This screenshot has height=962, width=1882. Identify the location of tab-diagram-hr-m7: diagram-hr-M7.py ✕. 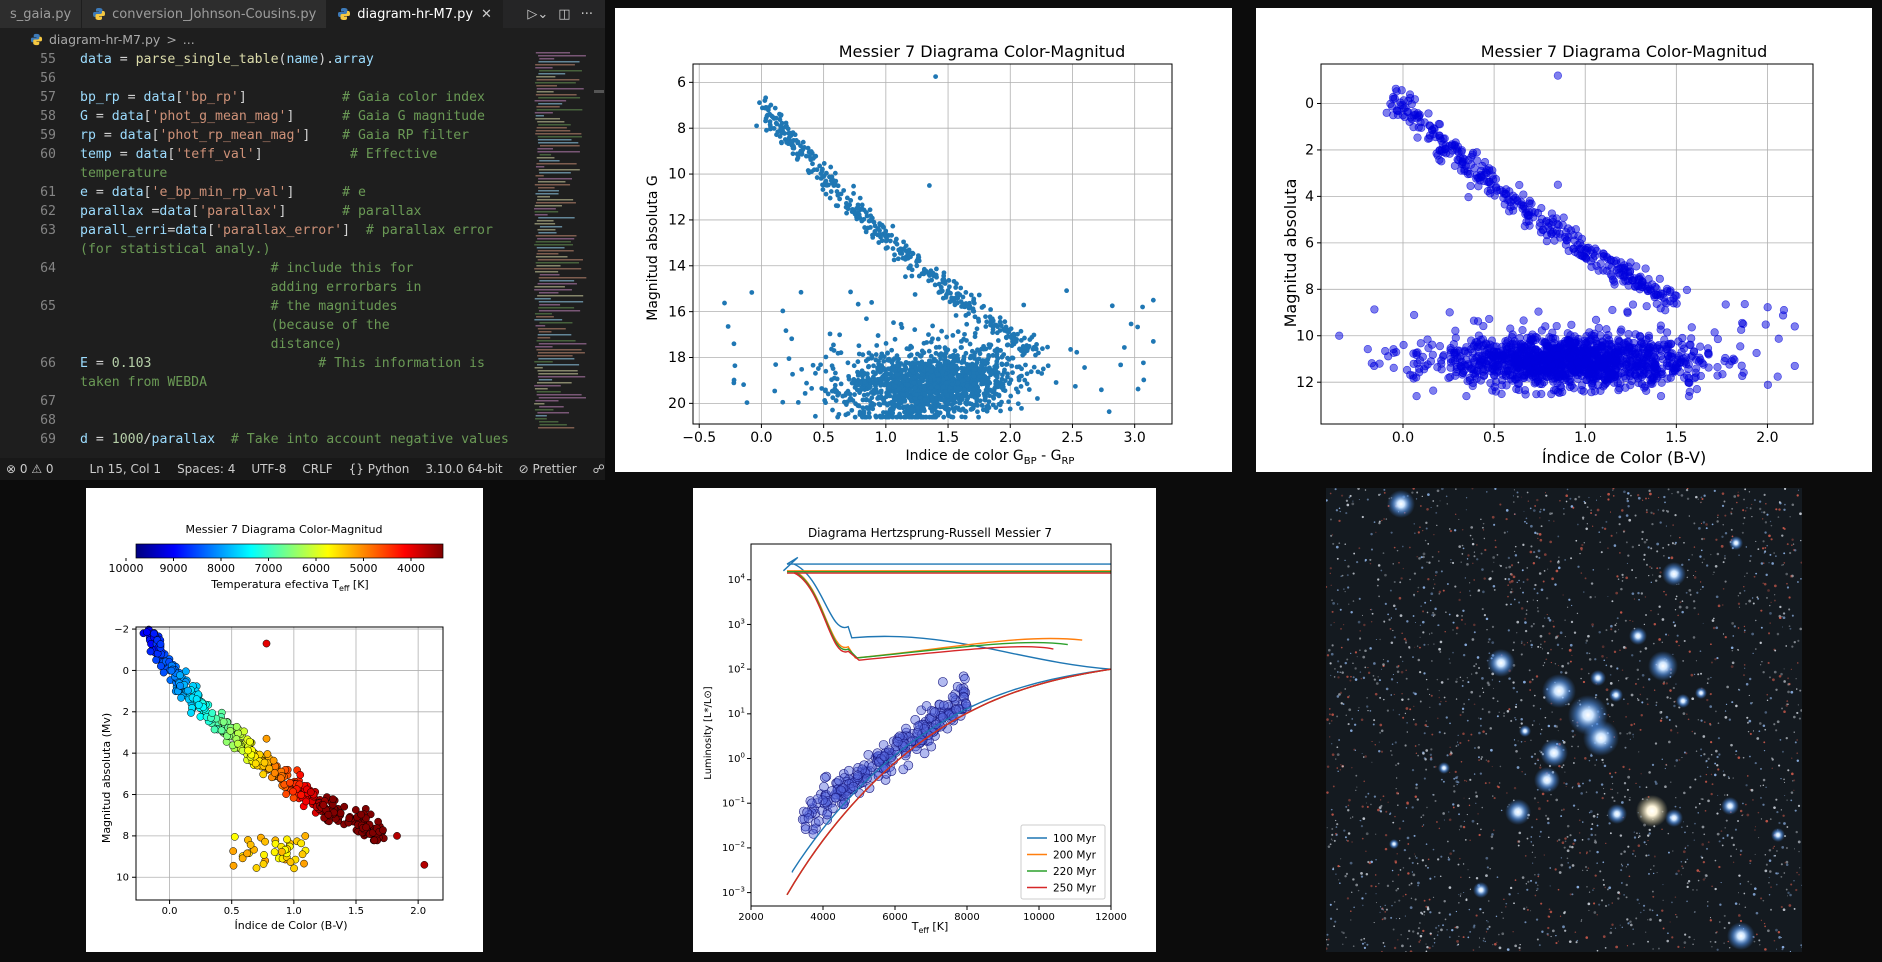
(415, 14).